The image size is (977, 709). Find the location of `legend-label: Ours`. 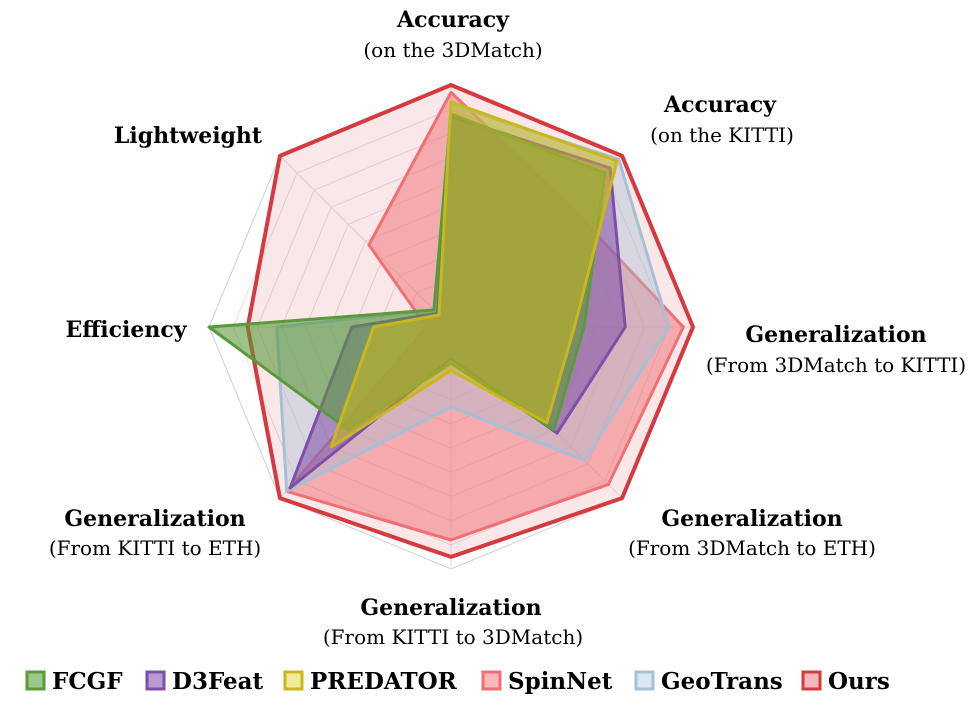

legend-label: Ours is located at coordinates (859, 681).